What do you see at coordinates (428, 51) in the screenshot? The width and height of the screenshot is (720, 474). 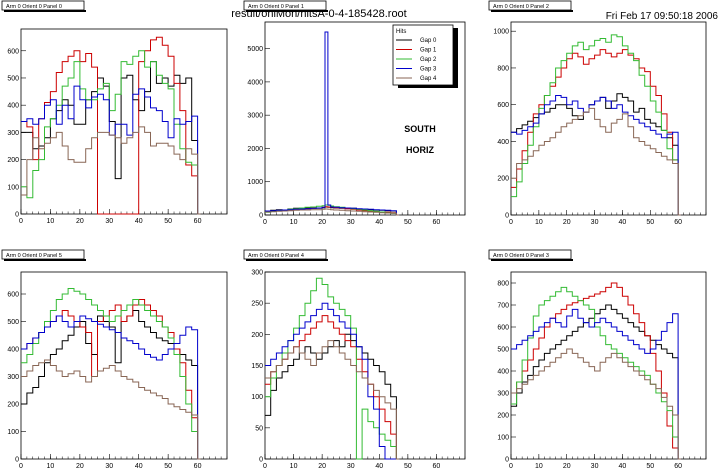 I see `legend-entry: Gap 1` at bounding box center [428, 51].